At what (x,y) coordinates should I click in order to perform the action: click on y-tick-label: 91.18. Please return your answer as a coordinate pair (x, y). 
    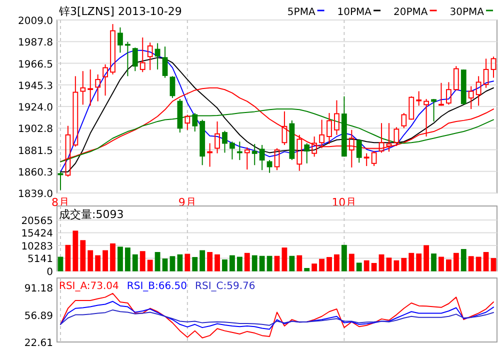
    Looking at the image, I should click on (38, 289).